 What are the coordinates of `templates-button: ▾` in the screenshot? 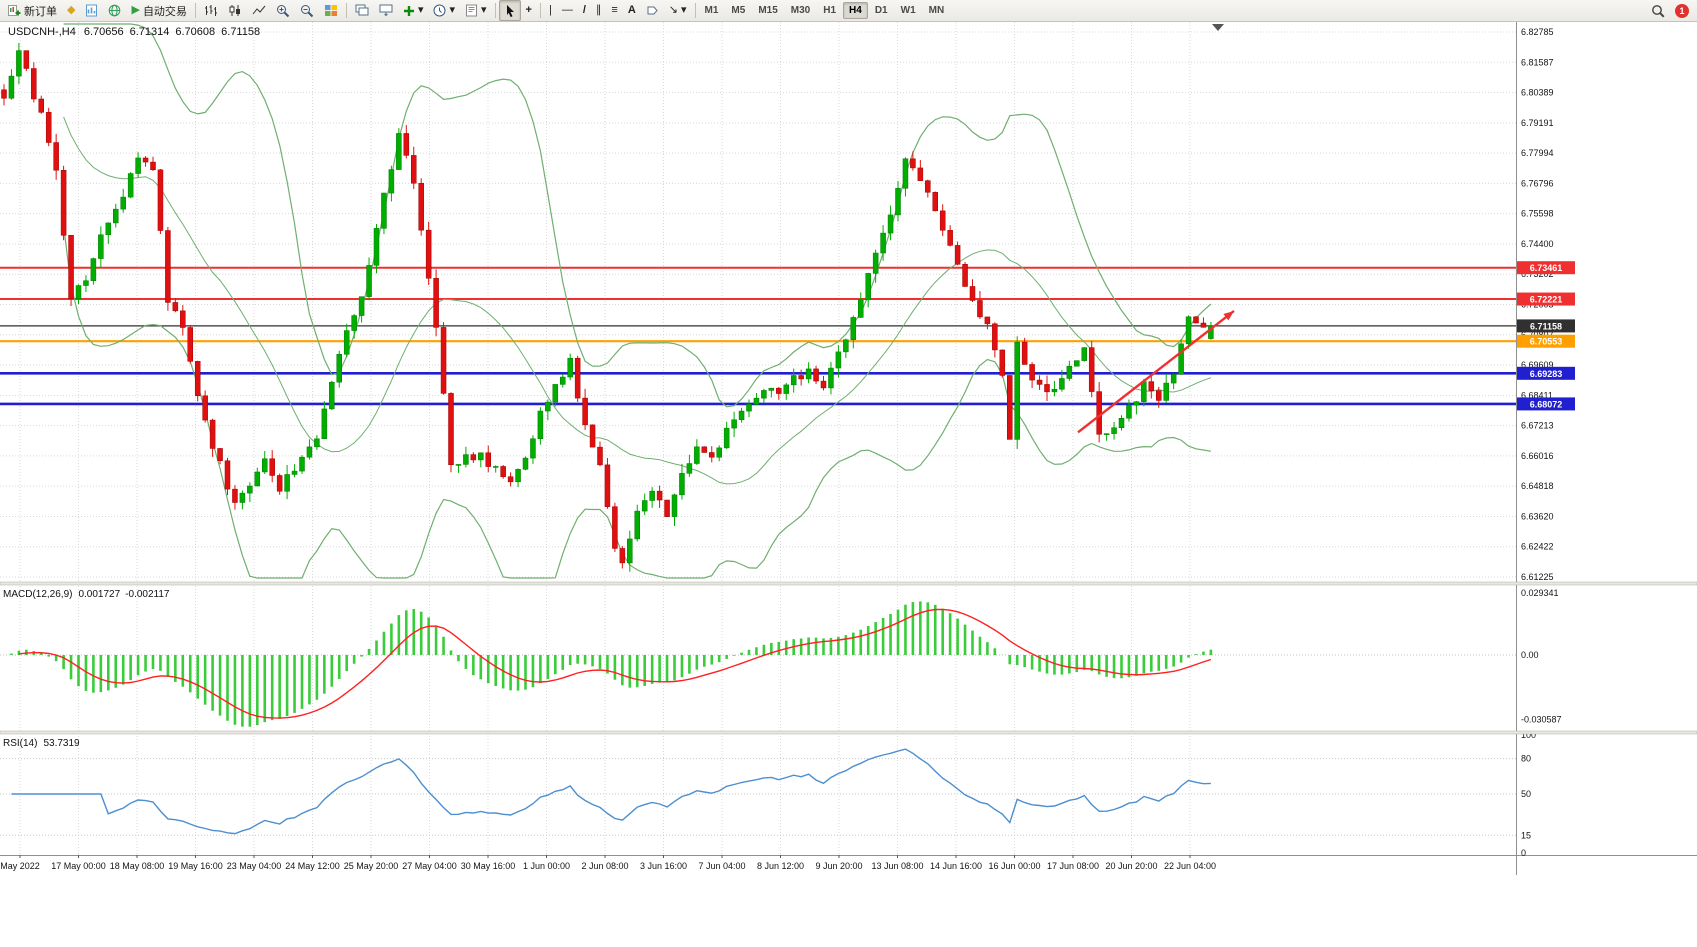 It's located at (476, 10).